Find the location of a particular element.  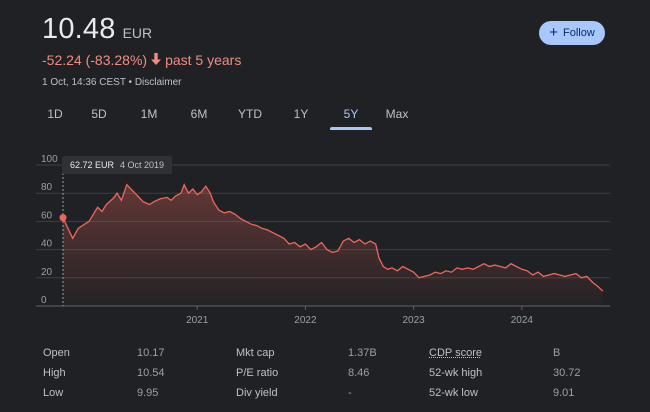

current-price: 10.48 is located at coordinates (79, 29).